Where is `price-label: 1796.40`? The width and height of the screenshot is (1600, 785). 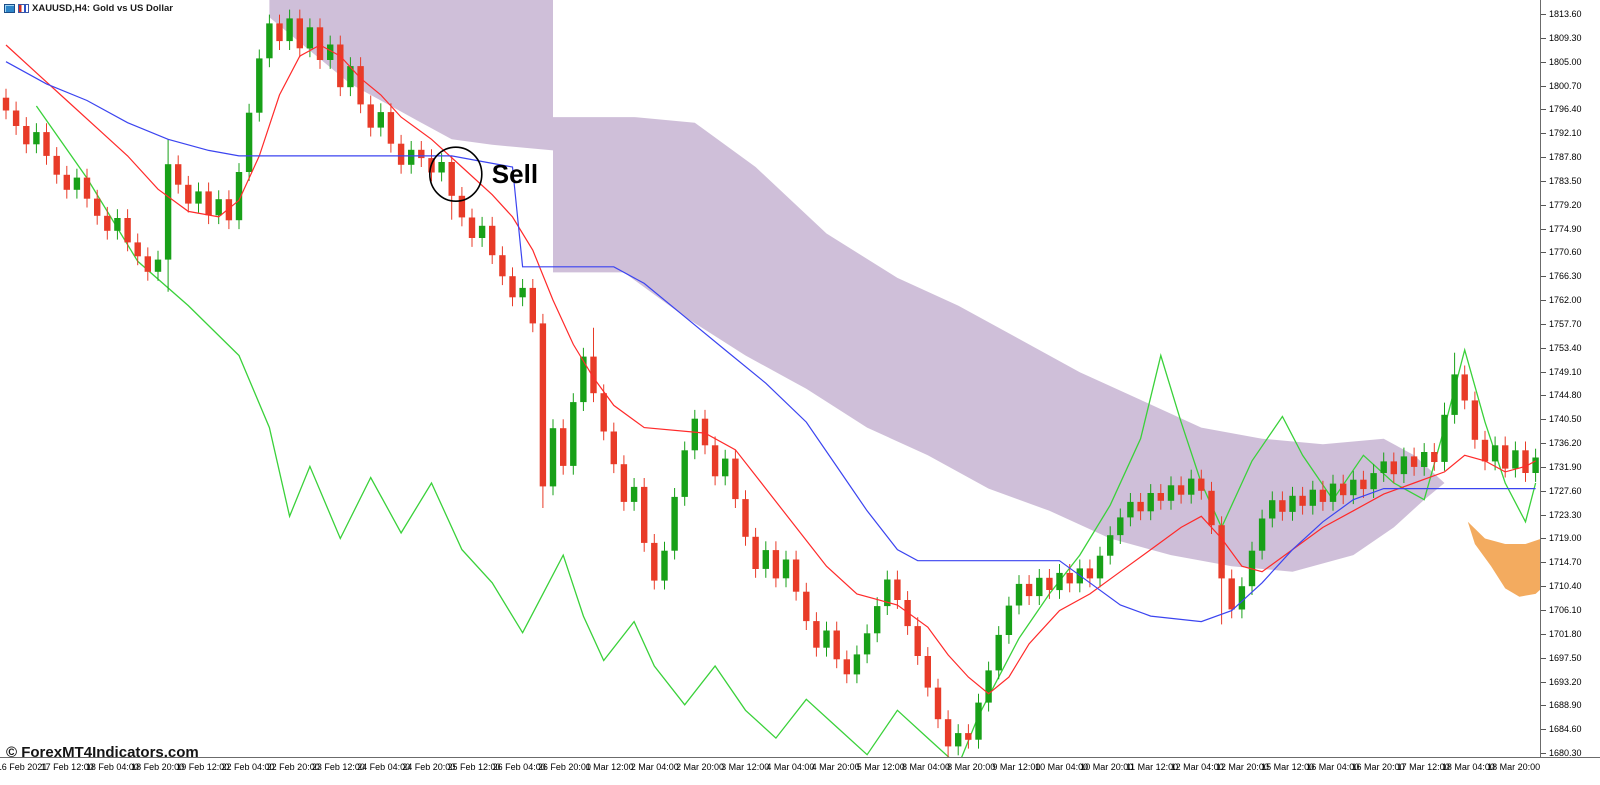 price-label: 1796.40 is located at coordinates (1561, 109).